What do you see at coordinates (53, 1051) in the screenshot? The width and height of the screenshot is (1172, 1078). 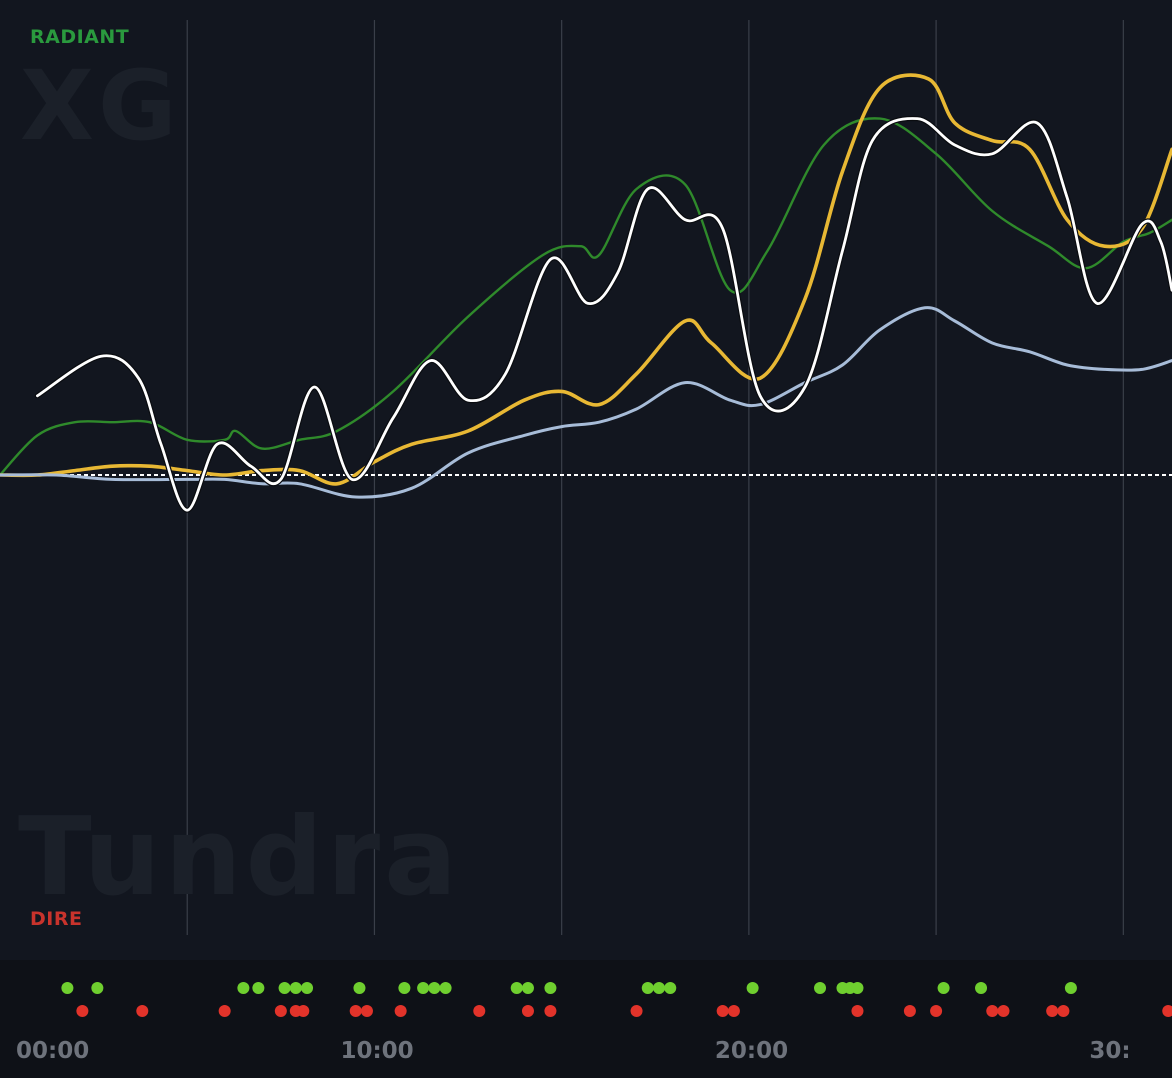 I see `x-tick-label: 00:00` at bounding box center [53, 1051].